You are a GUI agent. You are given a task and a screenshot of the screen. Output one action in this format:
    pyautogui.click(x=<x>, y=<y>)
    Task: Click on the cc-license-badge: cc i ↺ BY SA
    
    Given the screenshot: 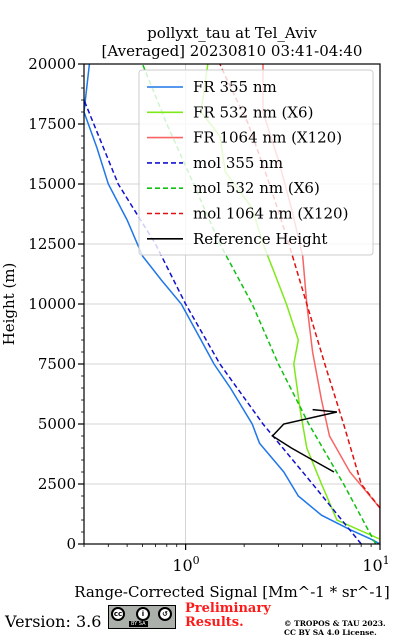 What is the action you would take?
    pyautogui.click(x=142, y=617)
    